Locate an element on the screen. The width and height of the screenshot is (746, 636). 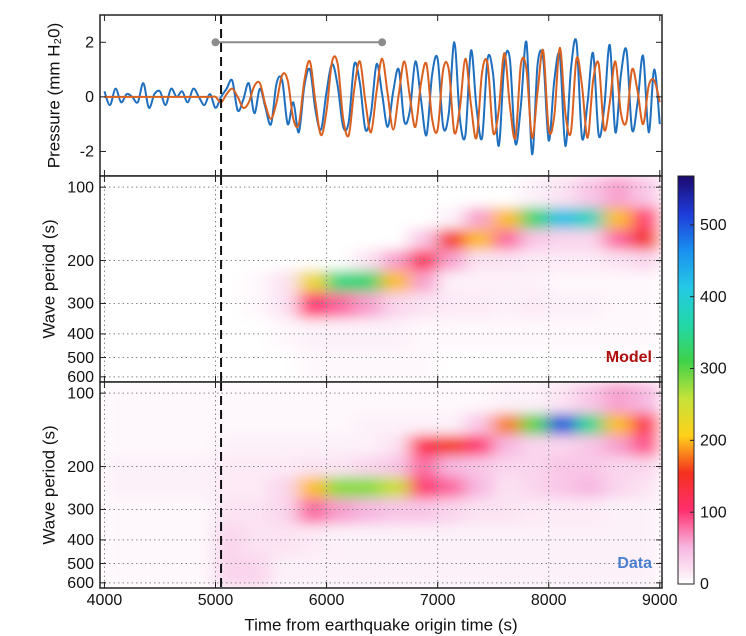
colorbar-tick-label: 500 is located at coordinates (713, 225).